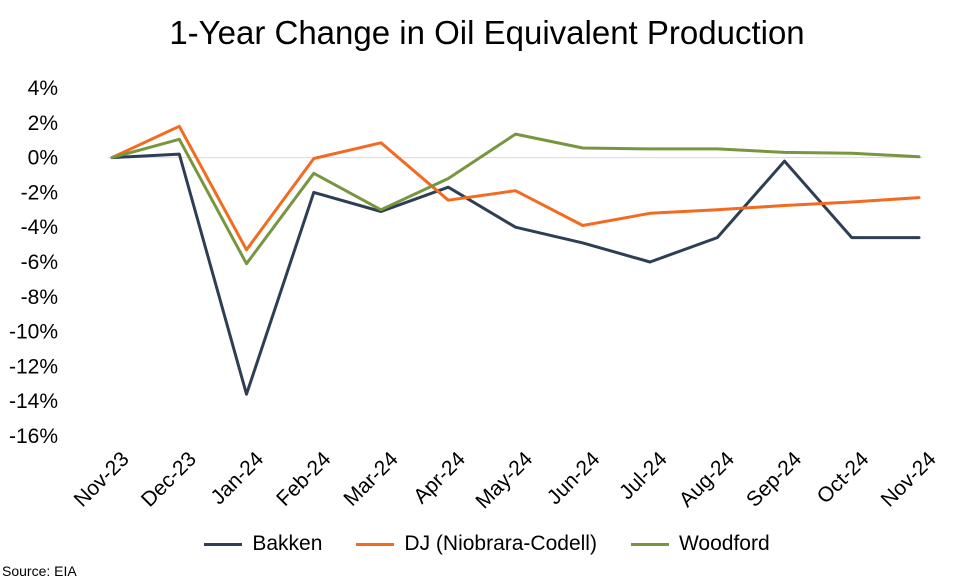  I want to click on legend-label: DJ (Niobrara-Codell), so click(500, 543).